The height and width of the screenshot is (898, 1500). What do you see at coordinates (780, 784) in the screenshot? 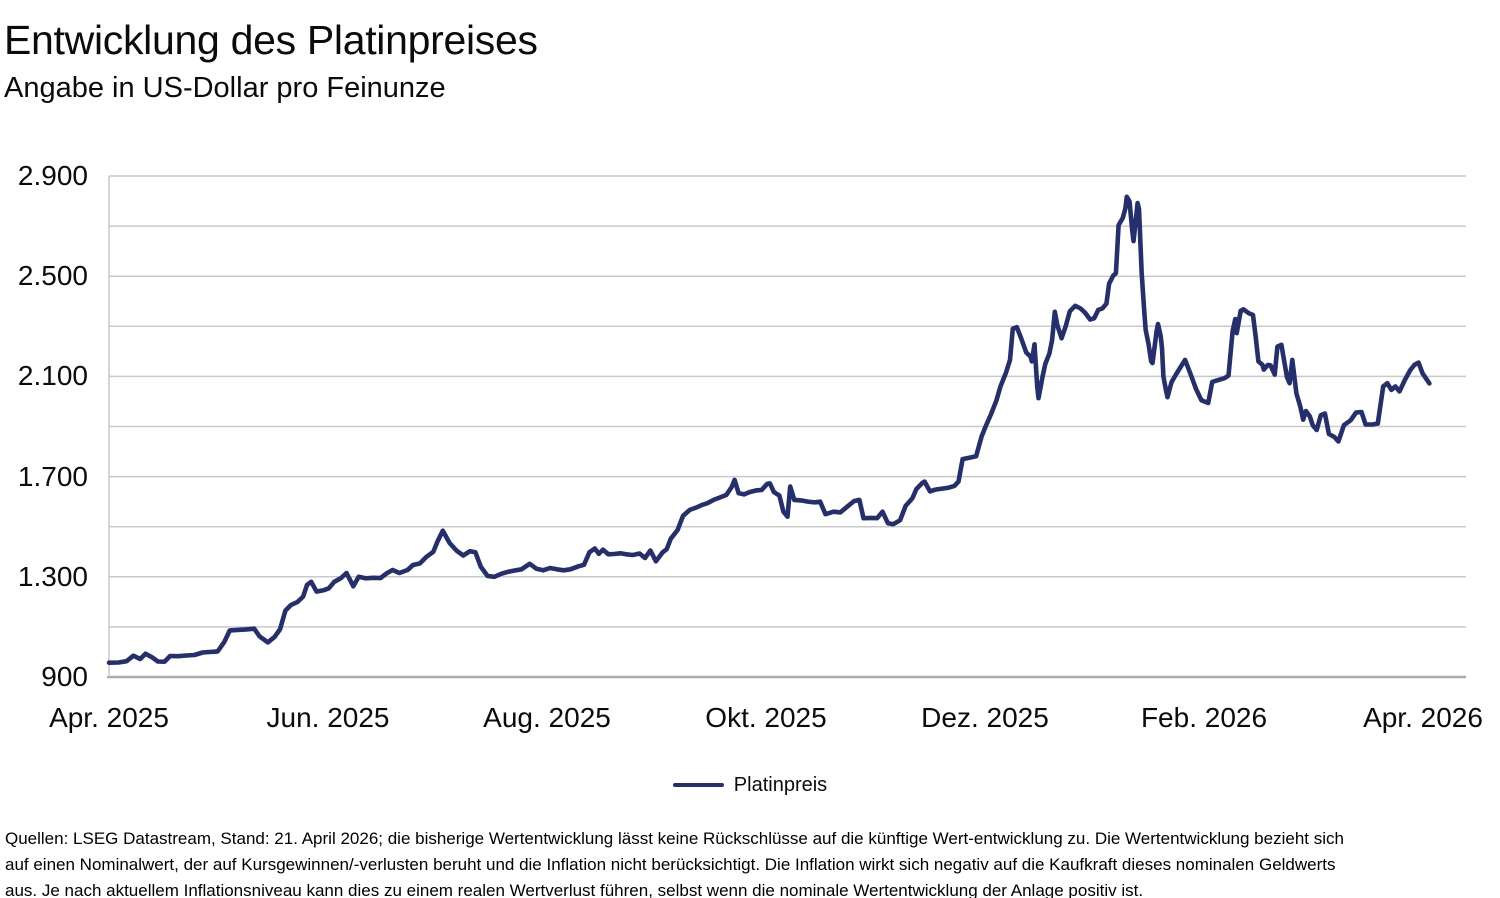
I see `legend-label: Platinpreis` at bounding box center [780, 784].